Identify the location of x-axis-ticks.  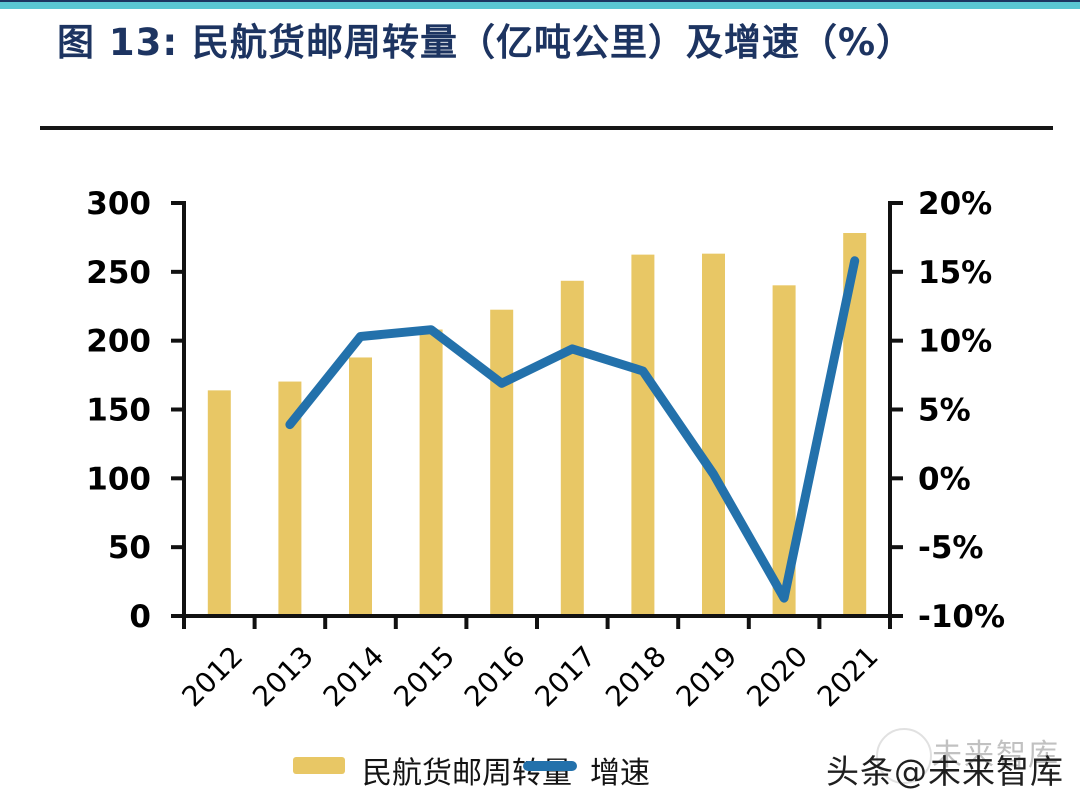
(537, 622).